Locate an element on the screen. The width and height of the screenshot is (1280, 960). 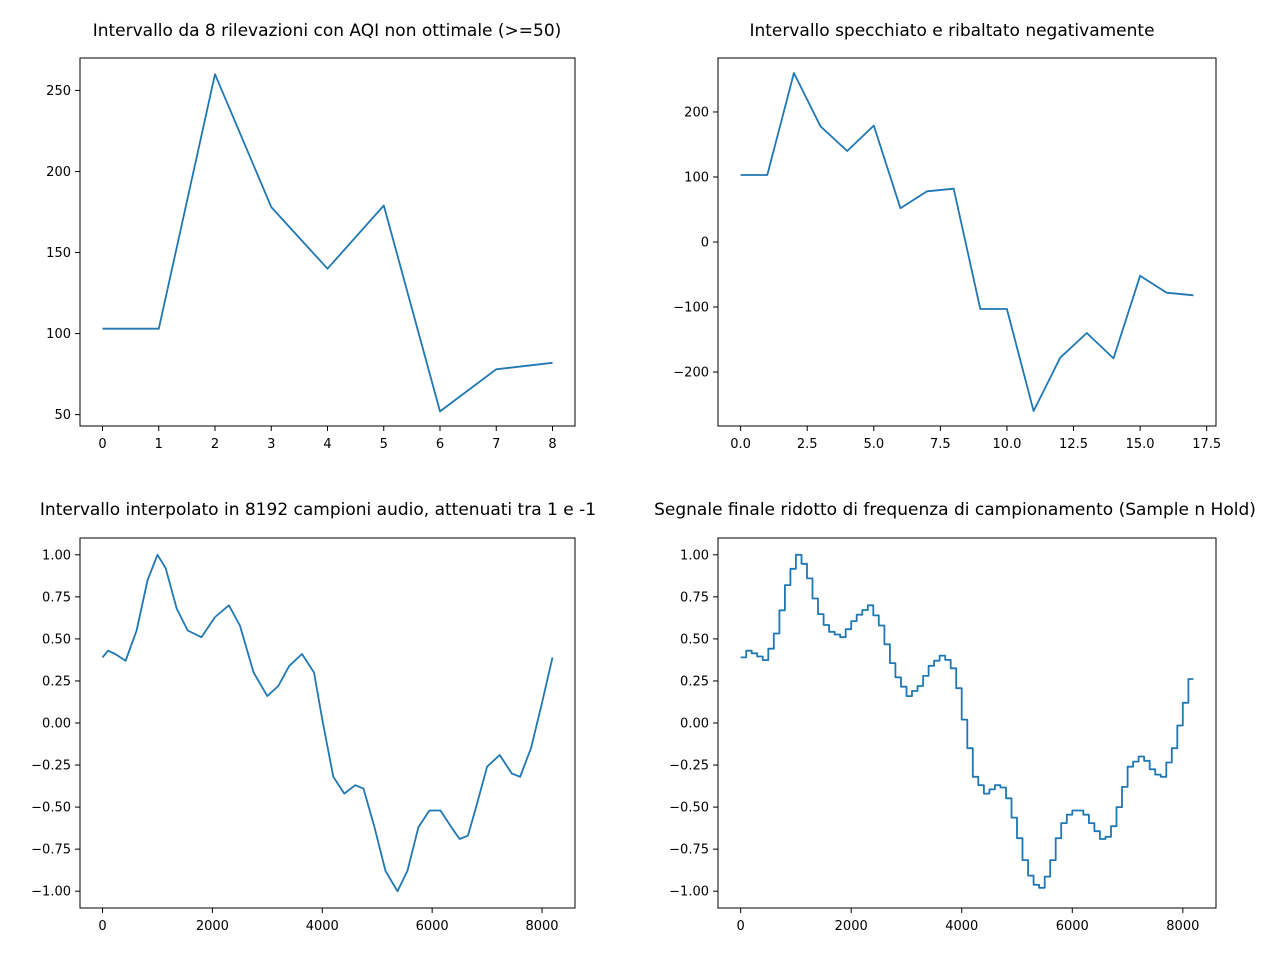
y-tick-label: −200 is located at coordinates (691, 373).